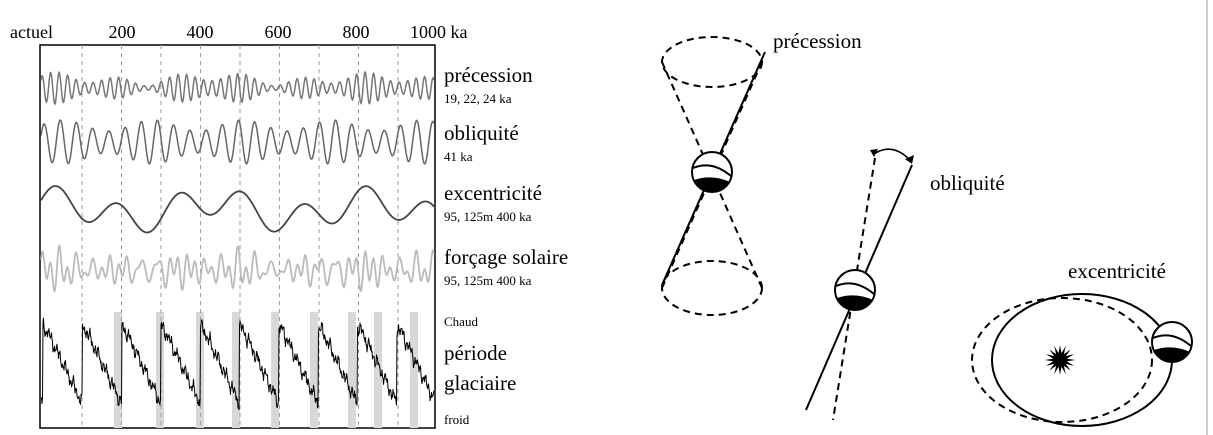 Image resolution: width=1213 pixels, height=435 pixels. Describe the element at coordinates (1060, 360) in the screenshot. I see `sun` at that location.